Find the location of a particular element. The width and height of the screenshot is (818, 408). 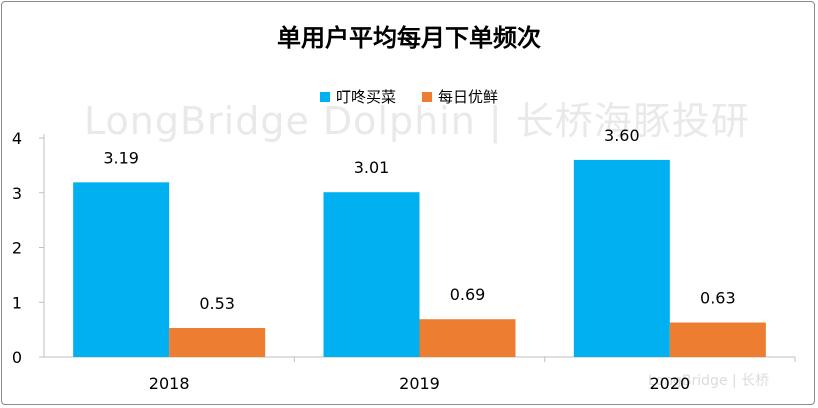

legend-item-dingdong: 叮咚买菜 is located at coordinates (357, 96).